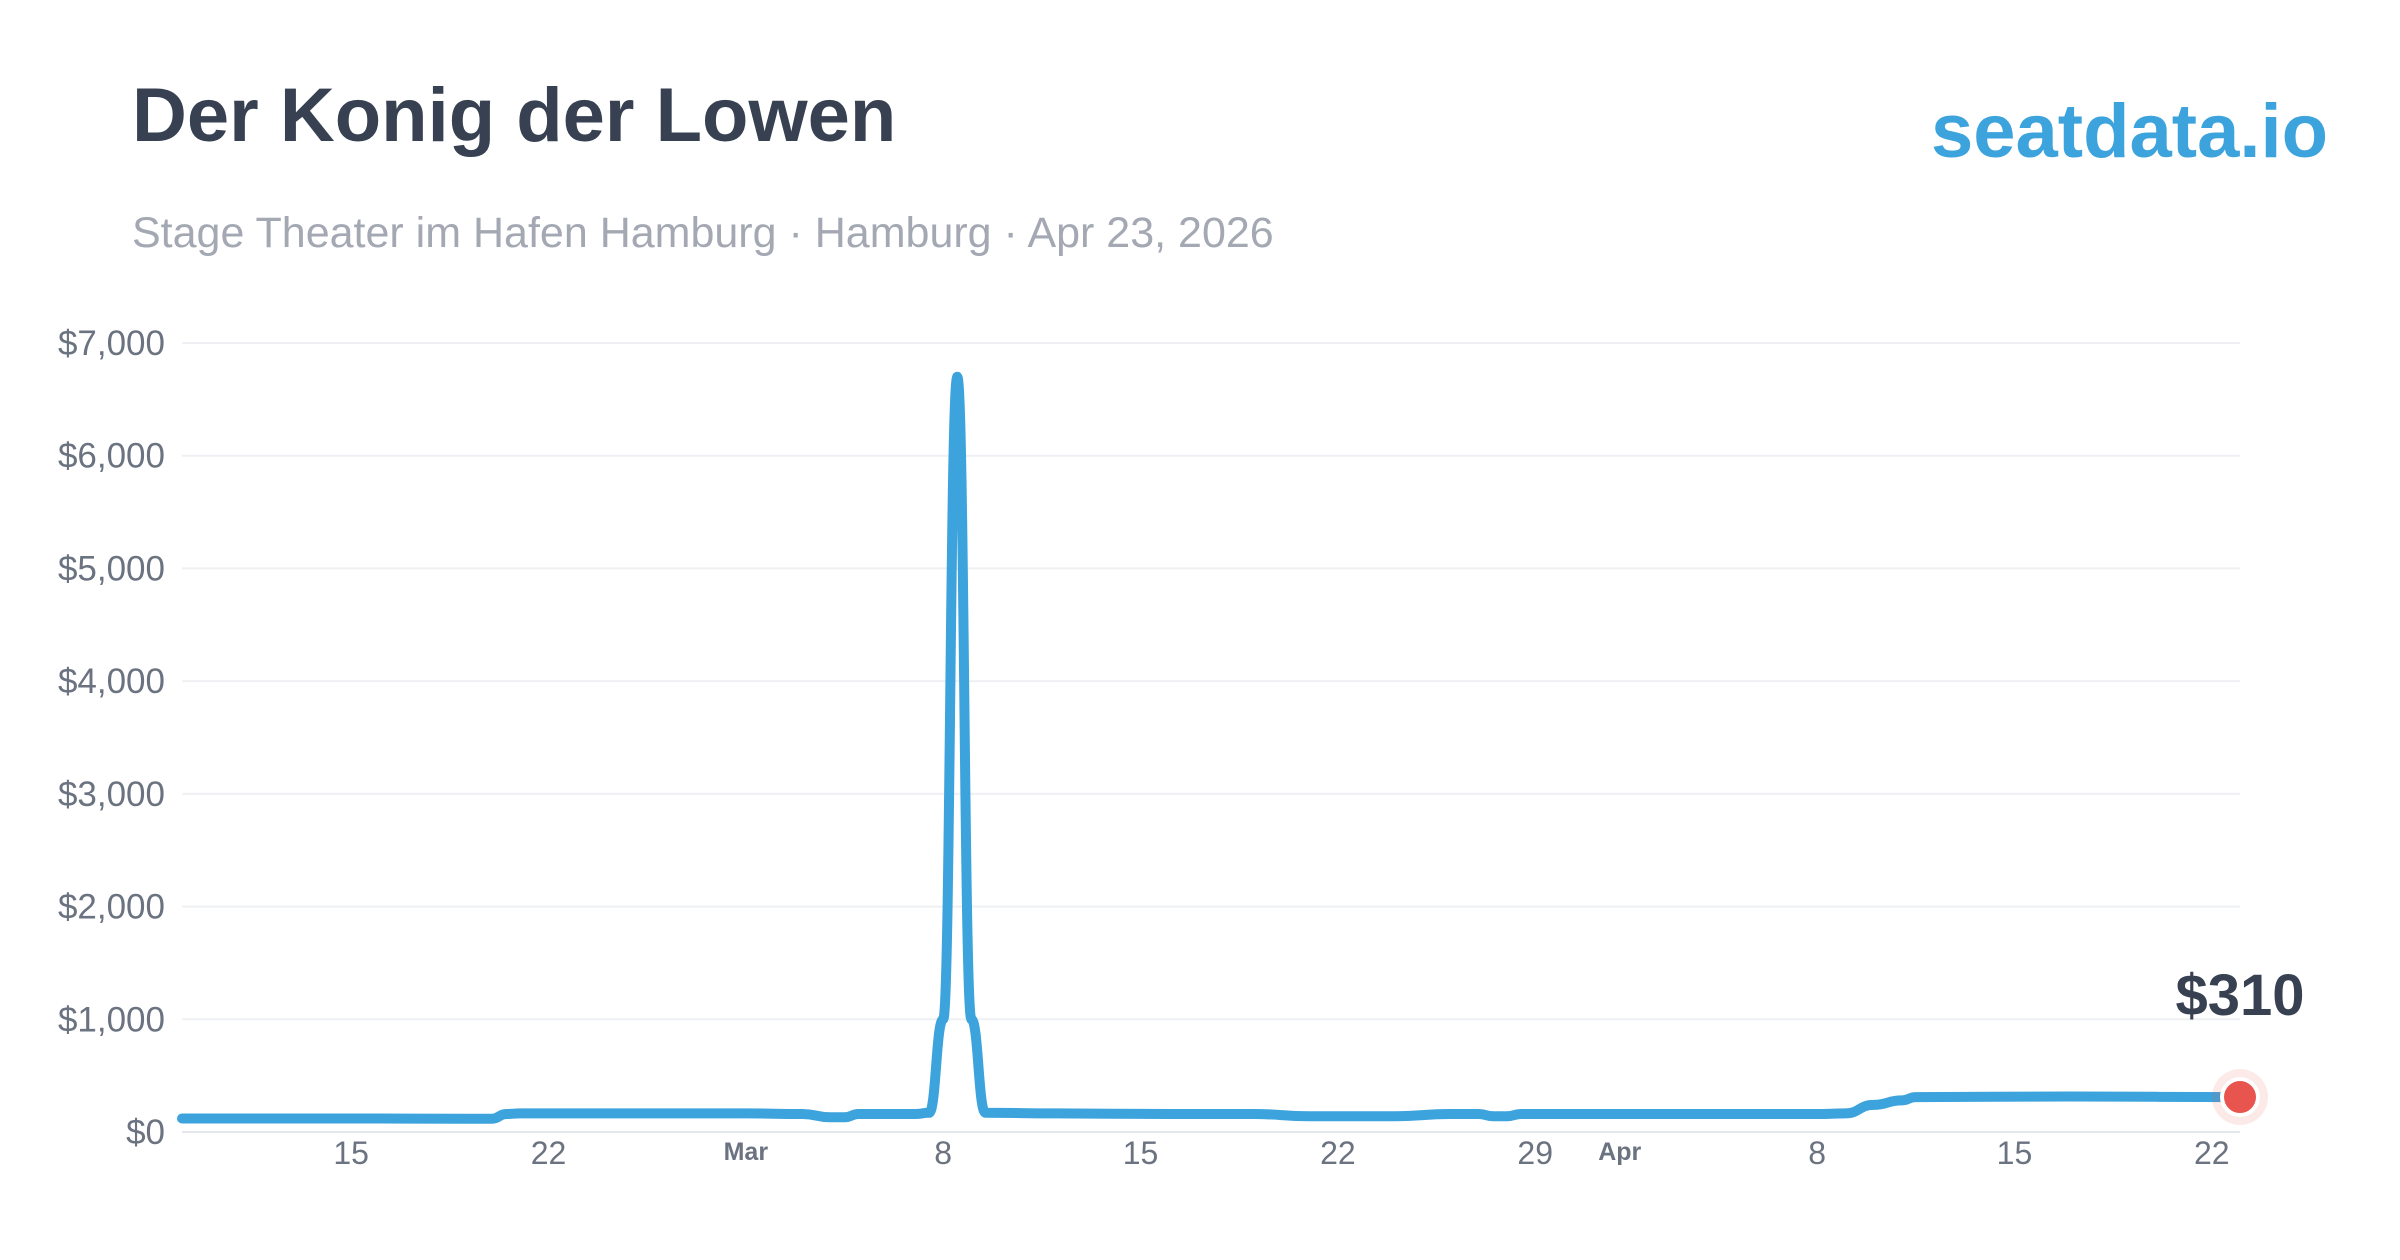  I want to click on brand-logo: seatdata.io, so click(2129, 131).